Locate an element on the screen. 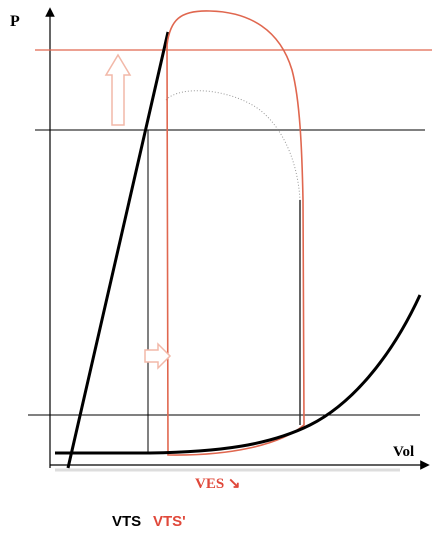  x-axis-label: Vol is located at coordinates (403, 452).